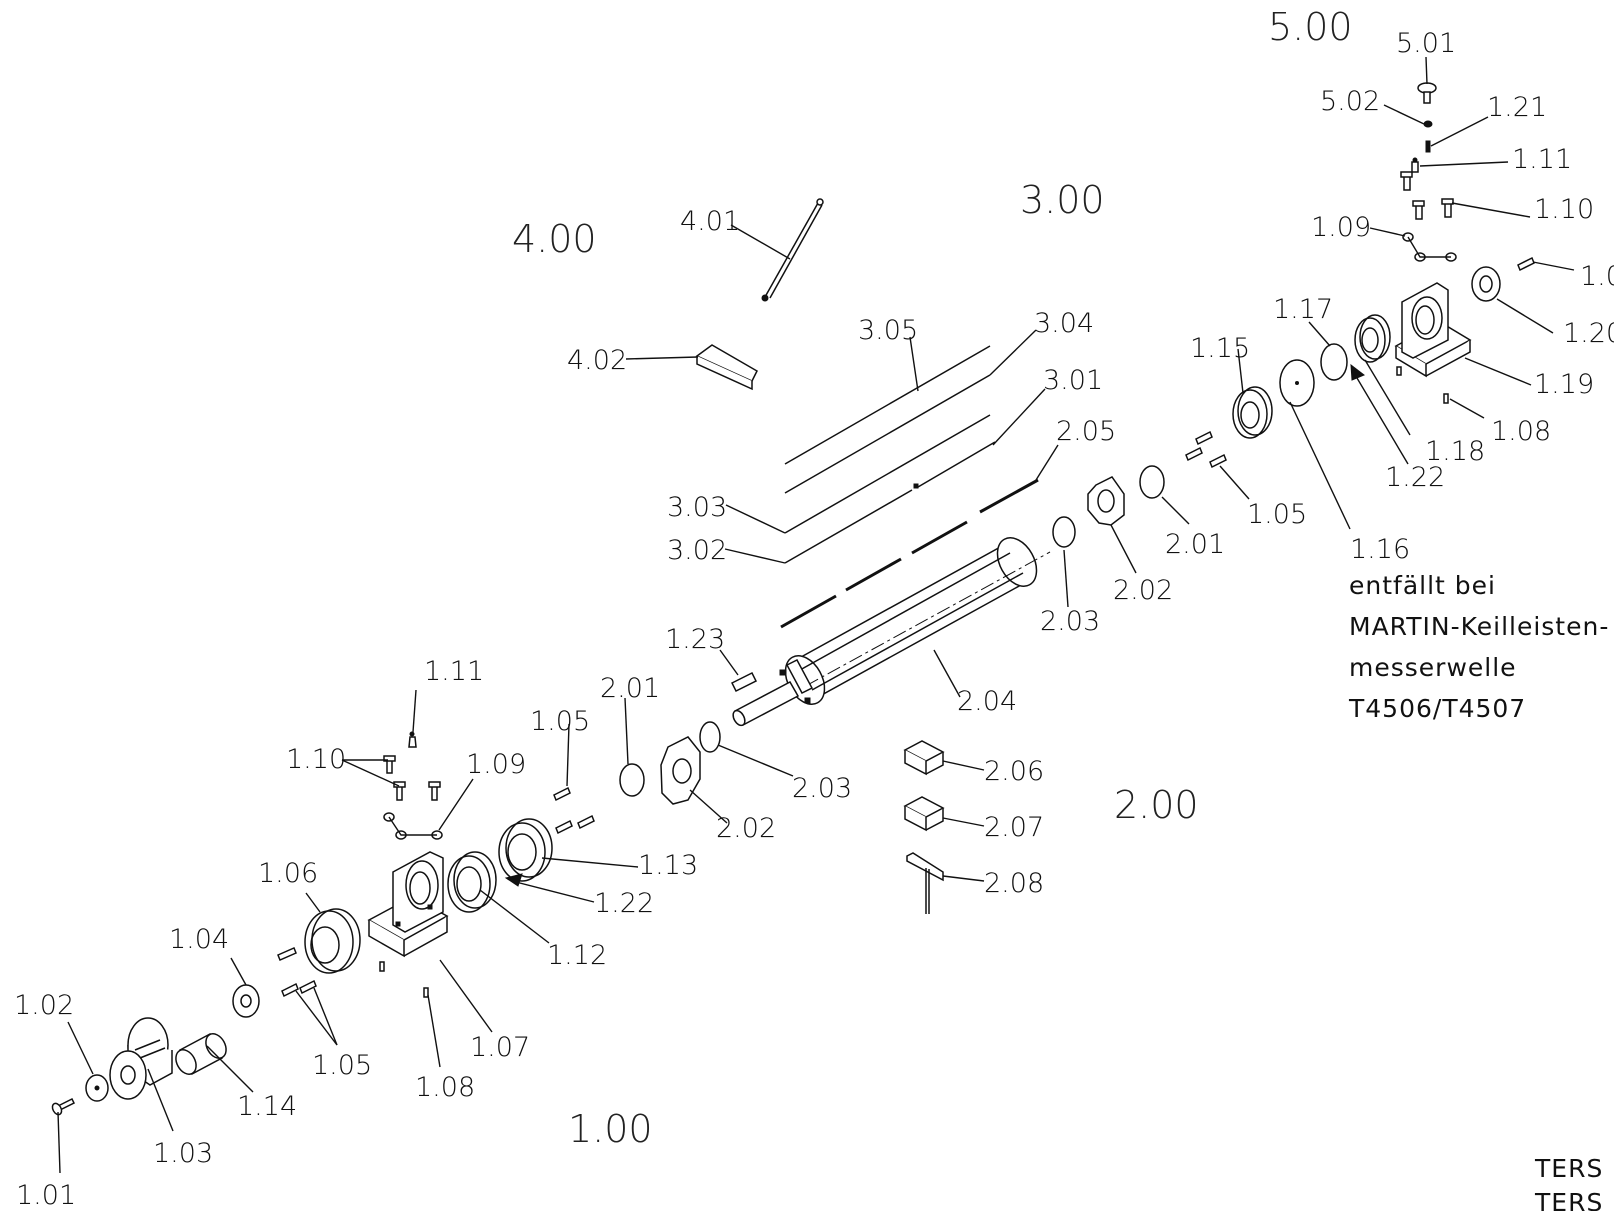 The height and width of the screenshot is (1211, 1614). What do you see at coordinates (46, 1195) in the screenshot?
I see `callout-1-01: 1.01` at bounding box center [46, 1195].